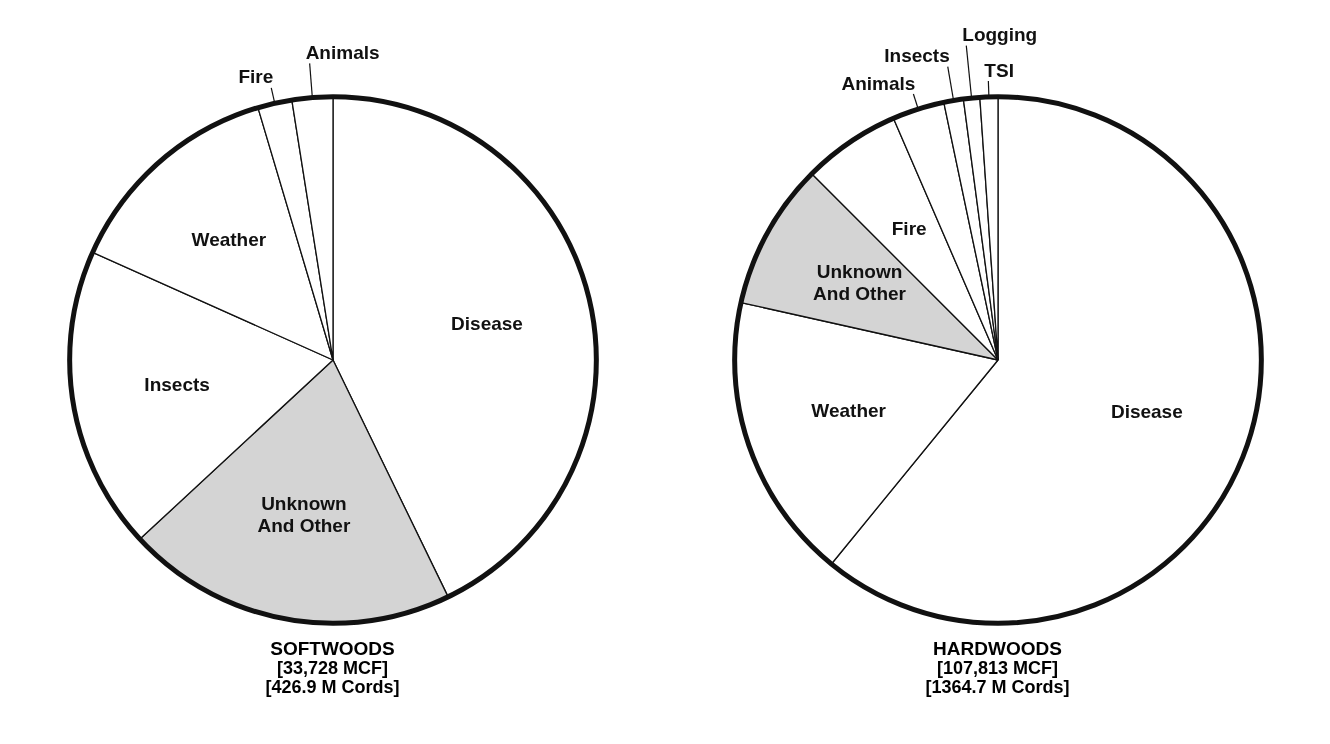 This screenshot has height=744, width=1330. Describe the element at coordinates (332, 687) in the screenshot. I see `text: [426.9 M Cords]` at that location.